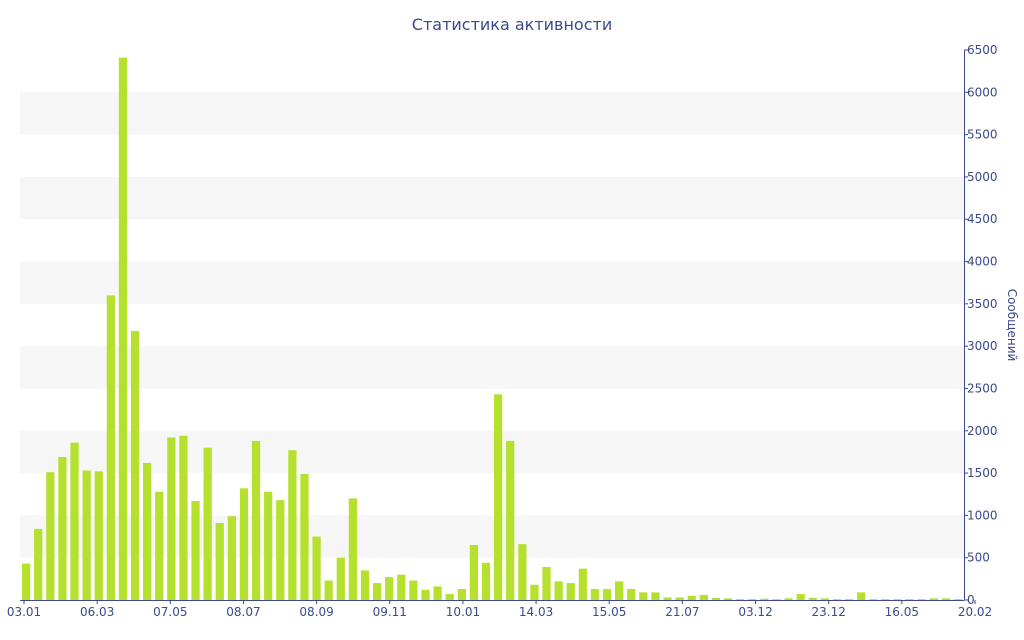  I want to click on y-tick-label: 2500, so click(982, 388).